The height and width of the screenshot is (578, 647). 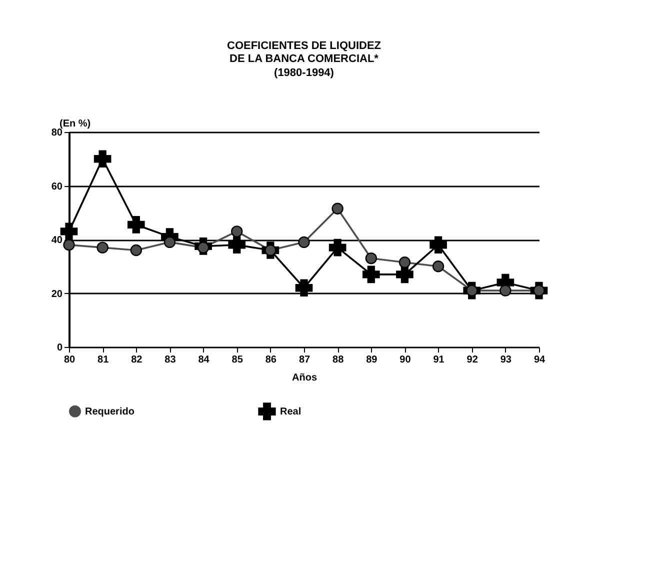 What do you see at coordinates (170, 360) in the screenshot?
I see `x-tick-label: 83` at bounding box center [170, 360].